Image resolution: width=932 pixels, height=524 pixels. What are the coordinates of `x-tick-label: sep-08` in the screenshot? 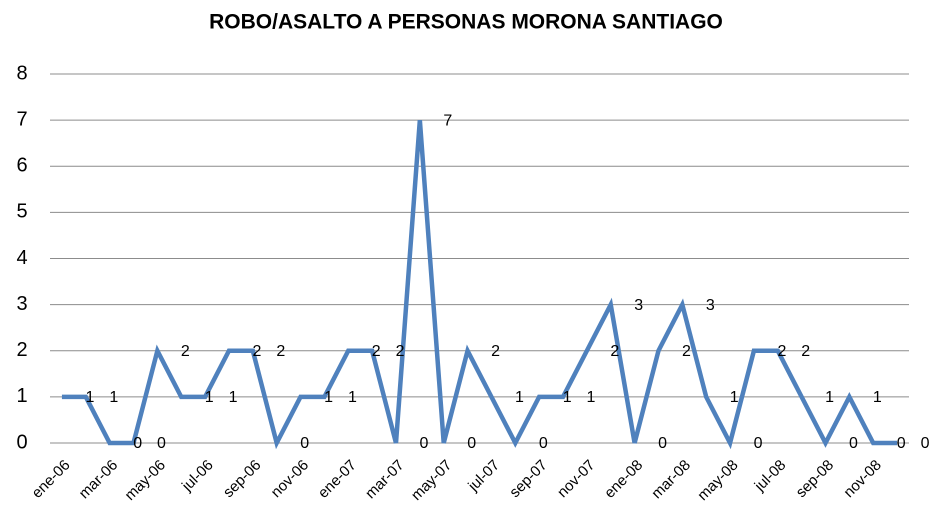 It's located at (815, 479).